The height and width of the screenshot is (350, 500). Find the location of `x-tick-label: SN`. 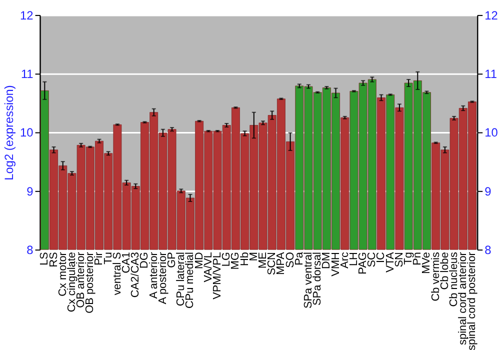

x-tick-label: SN is located at coordinates (399, 260).